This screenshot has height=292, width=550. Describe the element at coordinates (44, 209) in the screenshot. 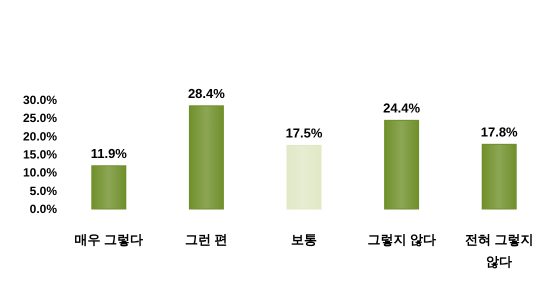

I see `y-tick-label: 0.0%` at that location.